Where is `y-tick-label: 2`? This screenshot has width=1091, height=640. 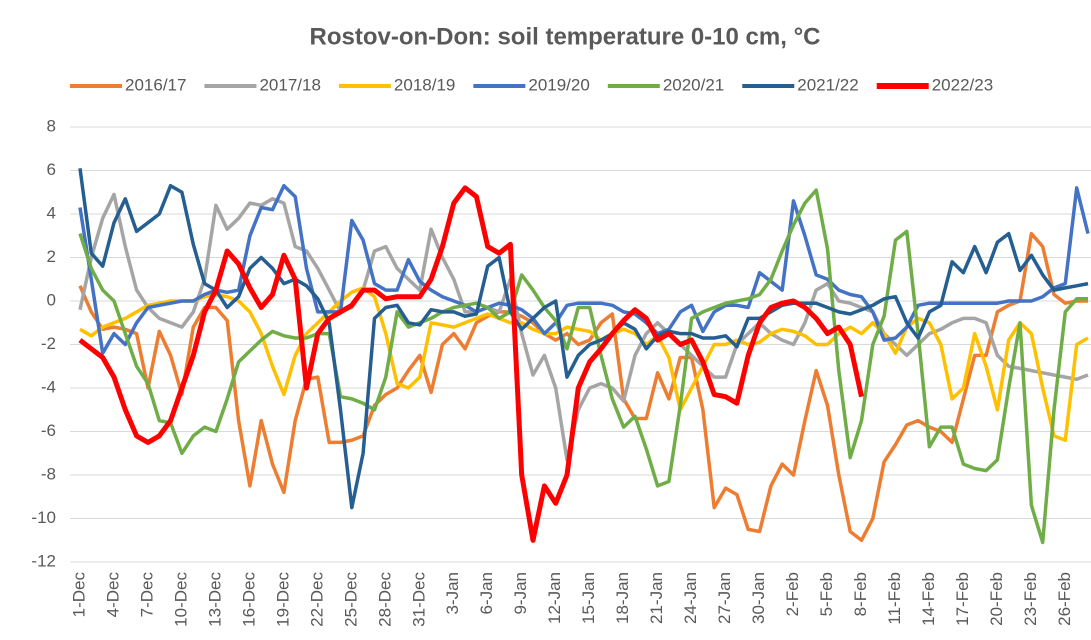
y-tick-label: 2 is located at coordinates (51, 256).